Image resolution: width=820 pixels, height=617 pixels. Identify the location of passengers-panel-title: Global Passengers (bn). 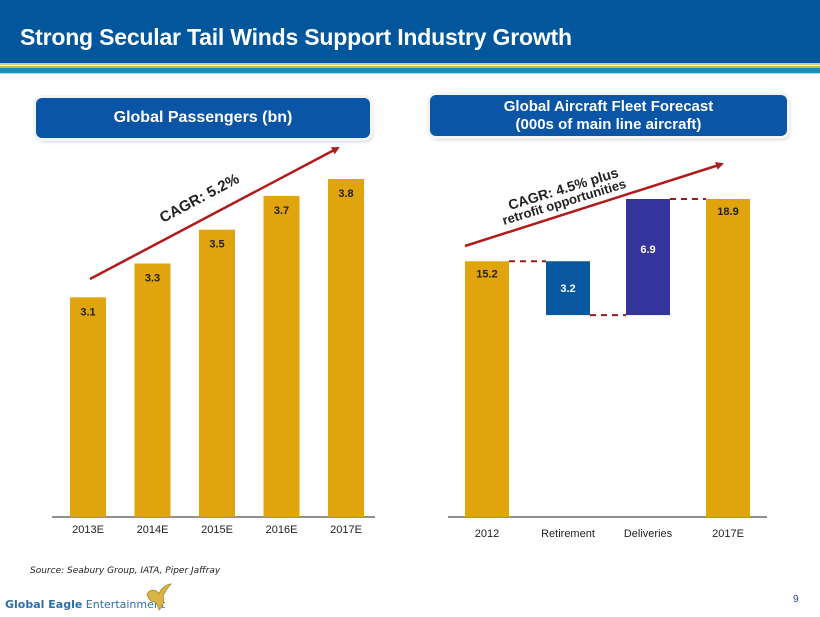
(203, 118).